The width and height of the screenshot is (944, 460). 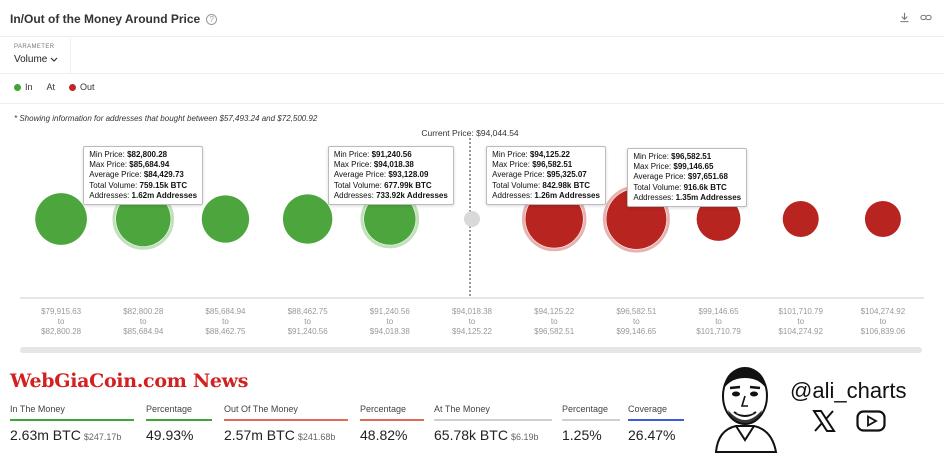 What do you see at coordinates (129, 381) in the screenshot?
I see `watermark: WebGiaCoin.com News` at bounding box center [129, 381].